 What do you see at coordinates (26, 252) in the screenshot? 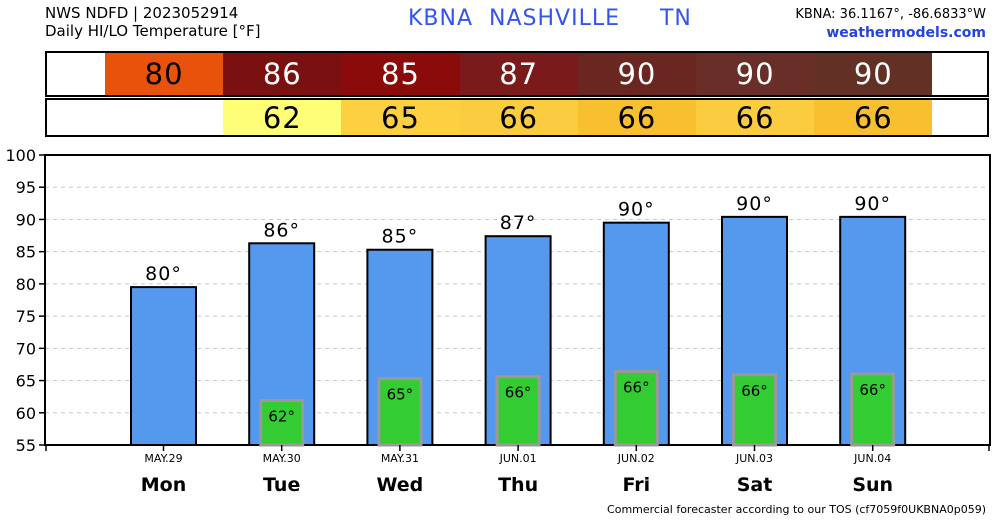
I see `y-tick-label: 85` at bounding box center [26, 252].